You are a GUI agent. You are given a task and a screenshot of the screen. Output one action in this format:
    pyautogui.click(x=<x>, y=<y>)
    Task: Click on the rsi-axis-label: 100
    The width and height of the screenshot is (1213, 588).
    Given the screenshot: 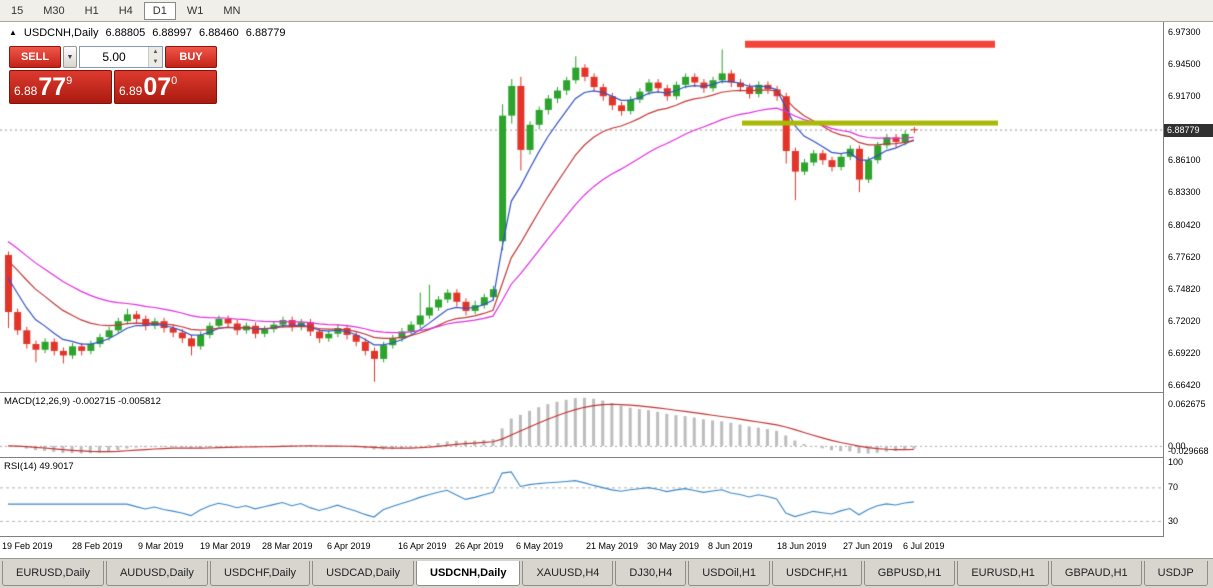 What is the action you would take?
    pyautogui.click(x=1176, y=462)
    